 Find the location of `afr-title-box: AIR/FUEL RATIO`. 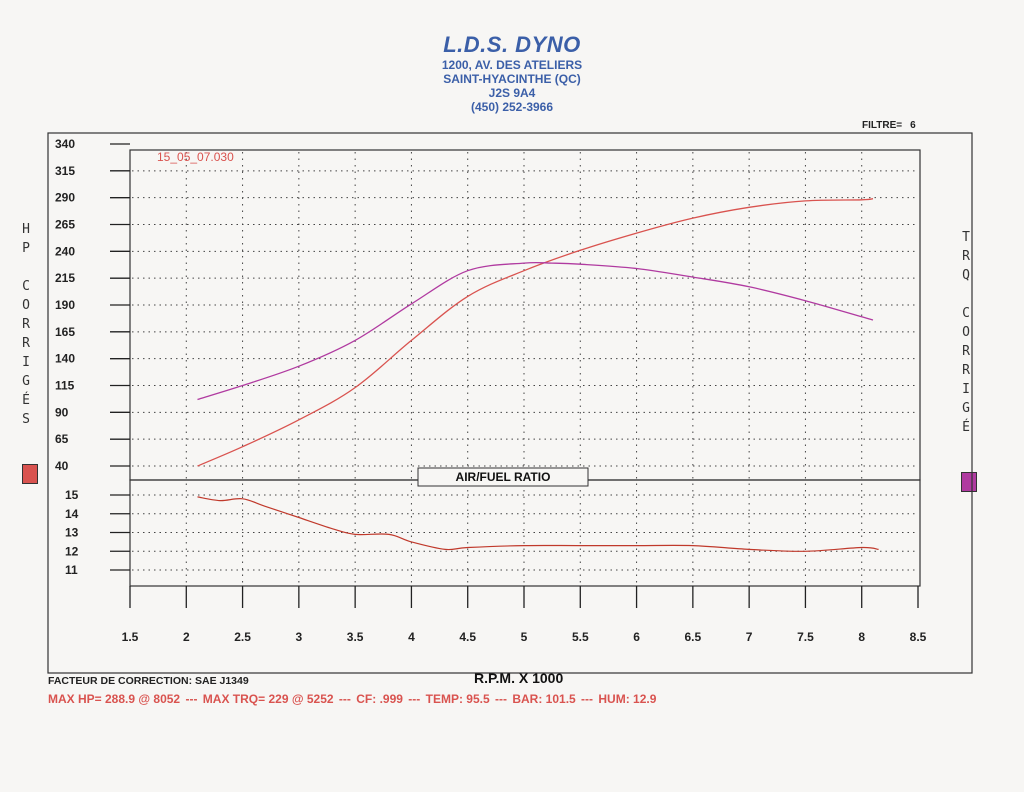

afr-title-box: AIR/FUEL RATIO is located at coordinates (503, 477).